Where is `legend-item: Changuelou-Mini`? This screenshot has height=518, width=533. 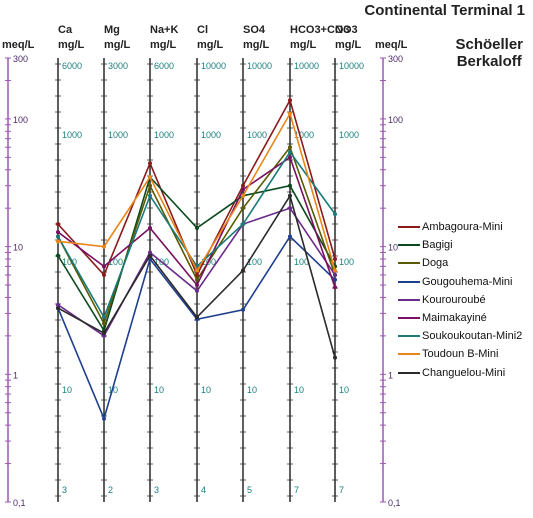 legend-item: Changuelou-Mini is located at coordinates (460, 373).